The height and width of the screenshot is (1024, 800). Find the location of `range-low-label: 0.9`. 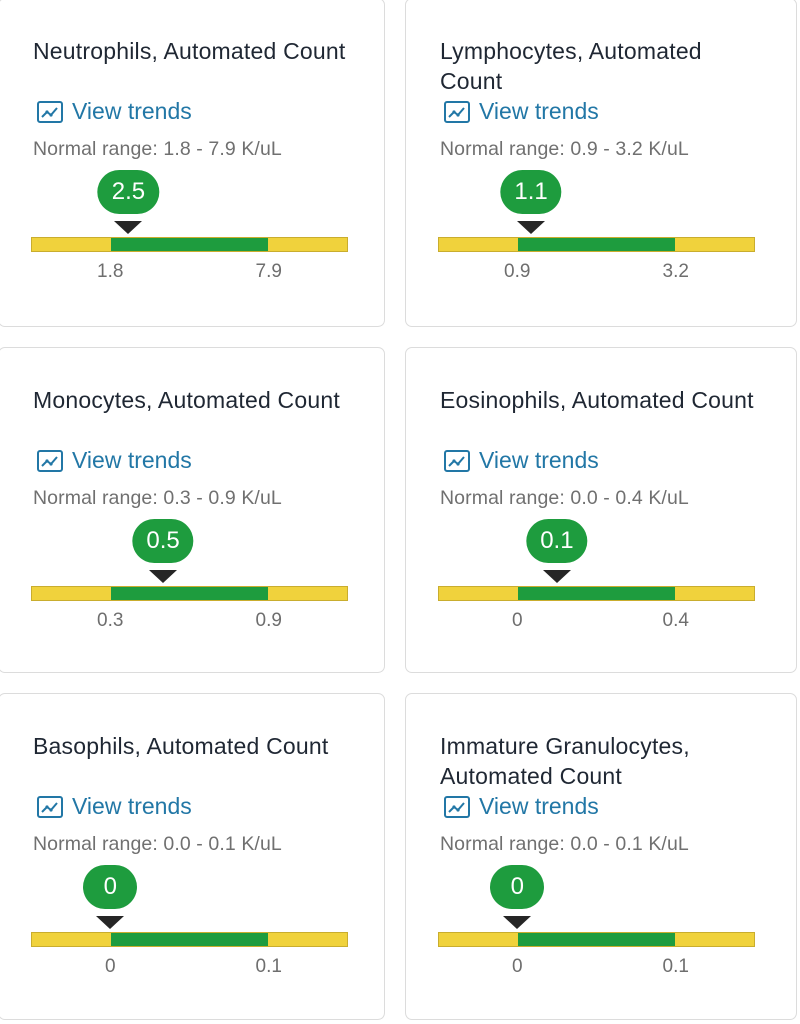

range-low-label: 0.9 is located at coordinates (517, 271).